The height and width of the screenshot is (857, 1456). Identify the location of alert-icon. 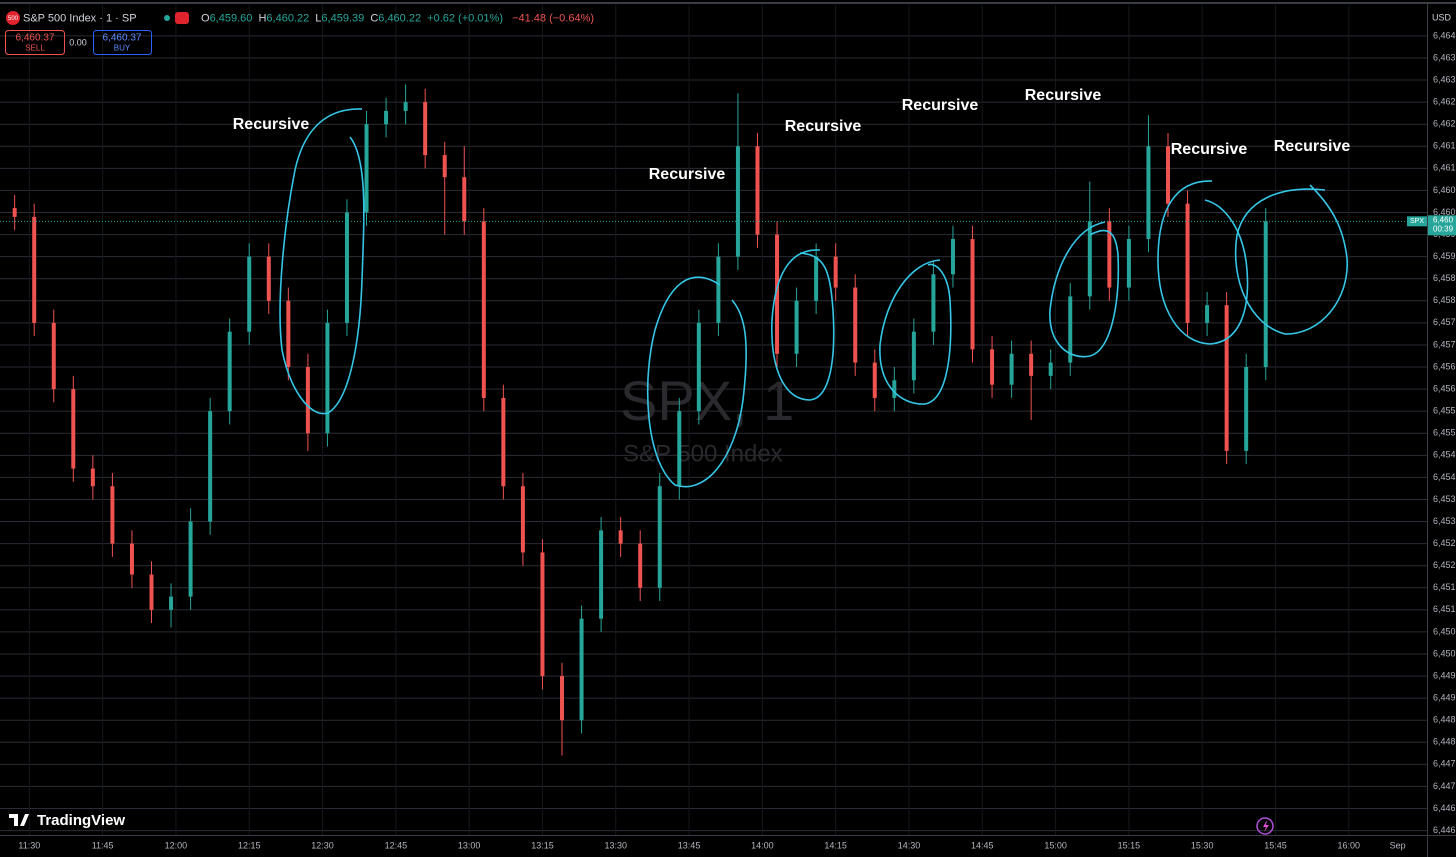
(1265, 826).